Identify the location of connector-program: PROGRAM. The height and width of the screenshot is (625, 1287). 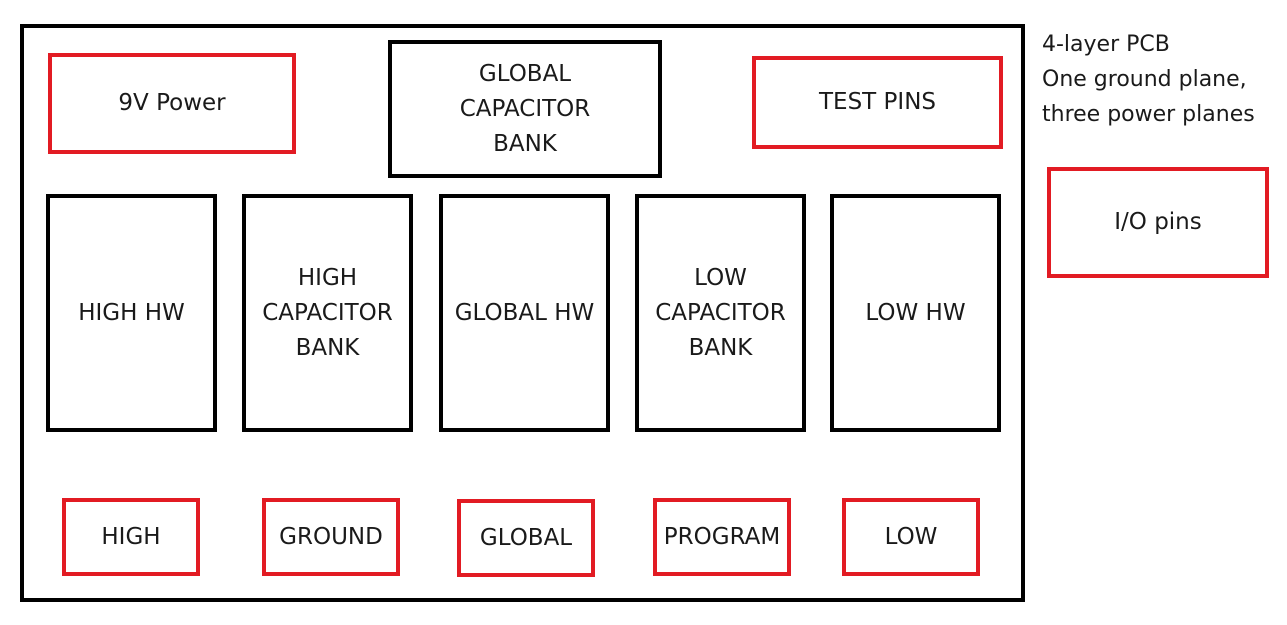
(722, 537).